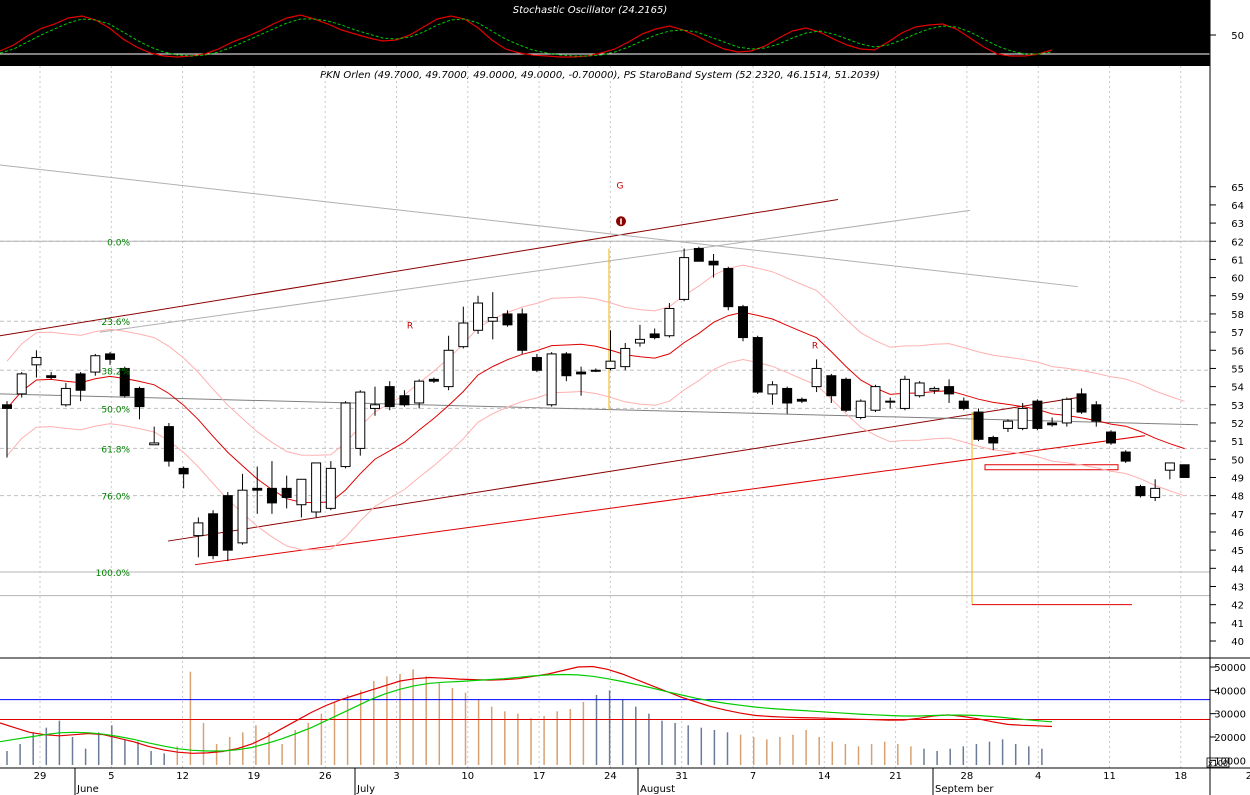 The image size is (1250, 795). What do you see at coordinates (1237, 533) in the screenshot?
I see `price-tick-label: 46` at bounding box center [1237, 533].